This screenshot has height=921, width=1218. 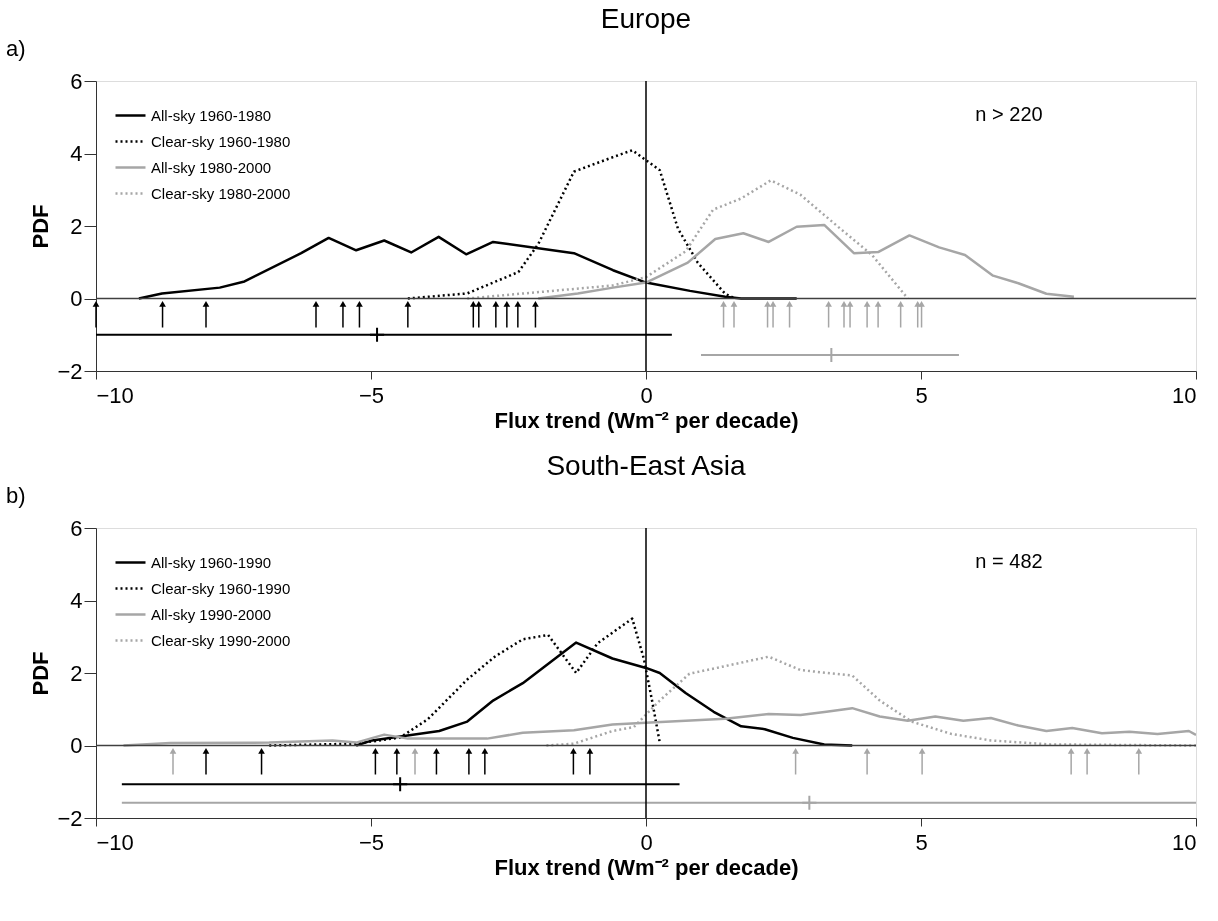 What do you see at coordinates (646, 18) in the screenshot?
I see `chart-title: Europe` at bounding box center [646, 18].